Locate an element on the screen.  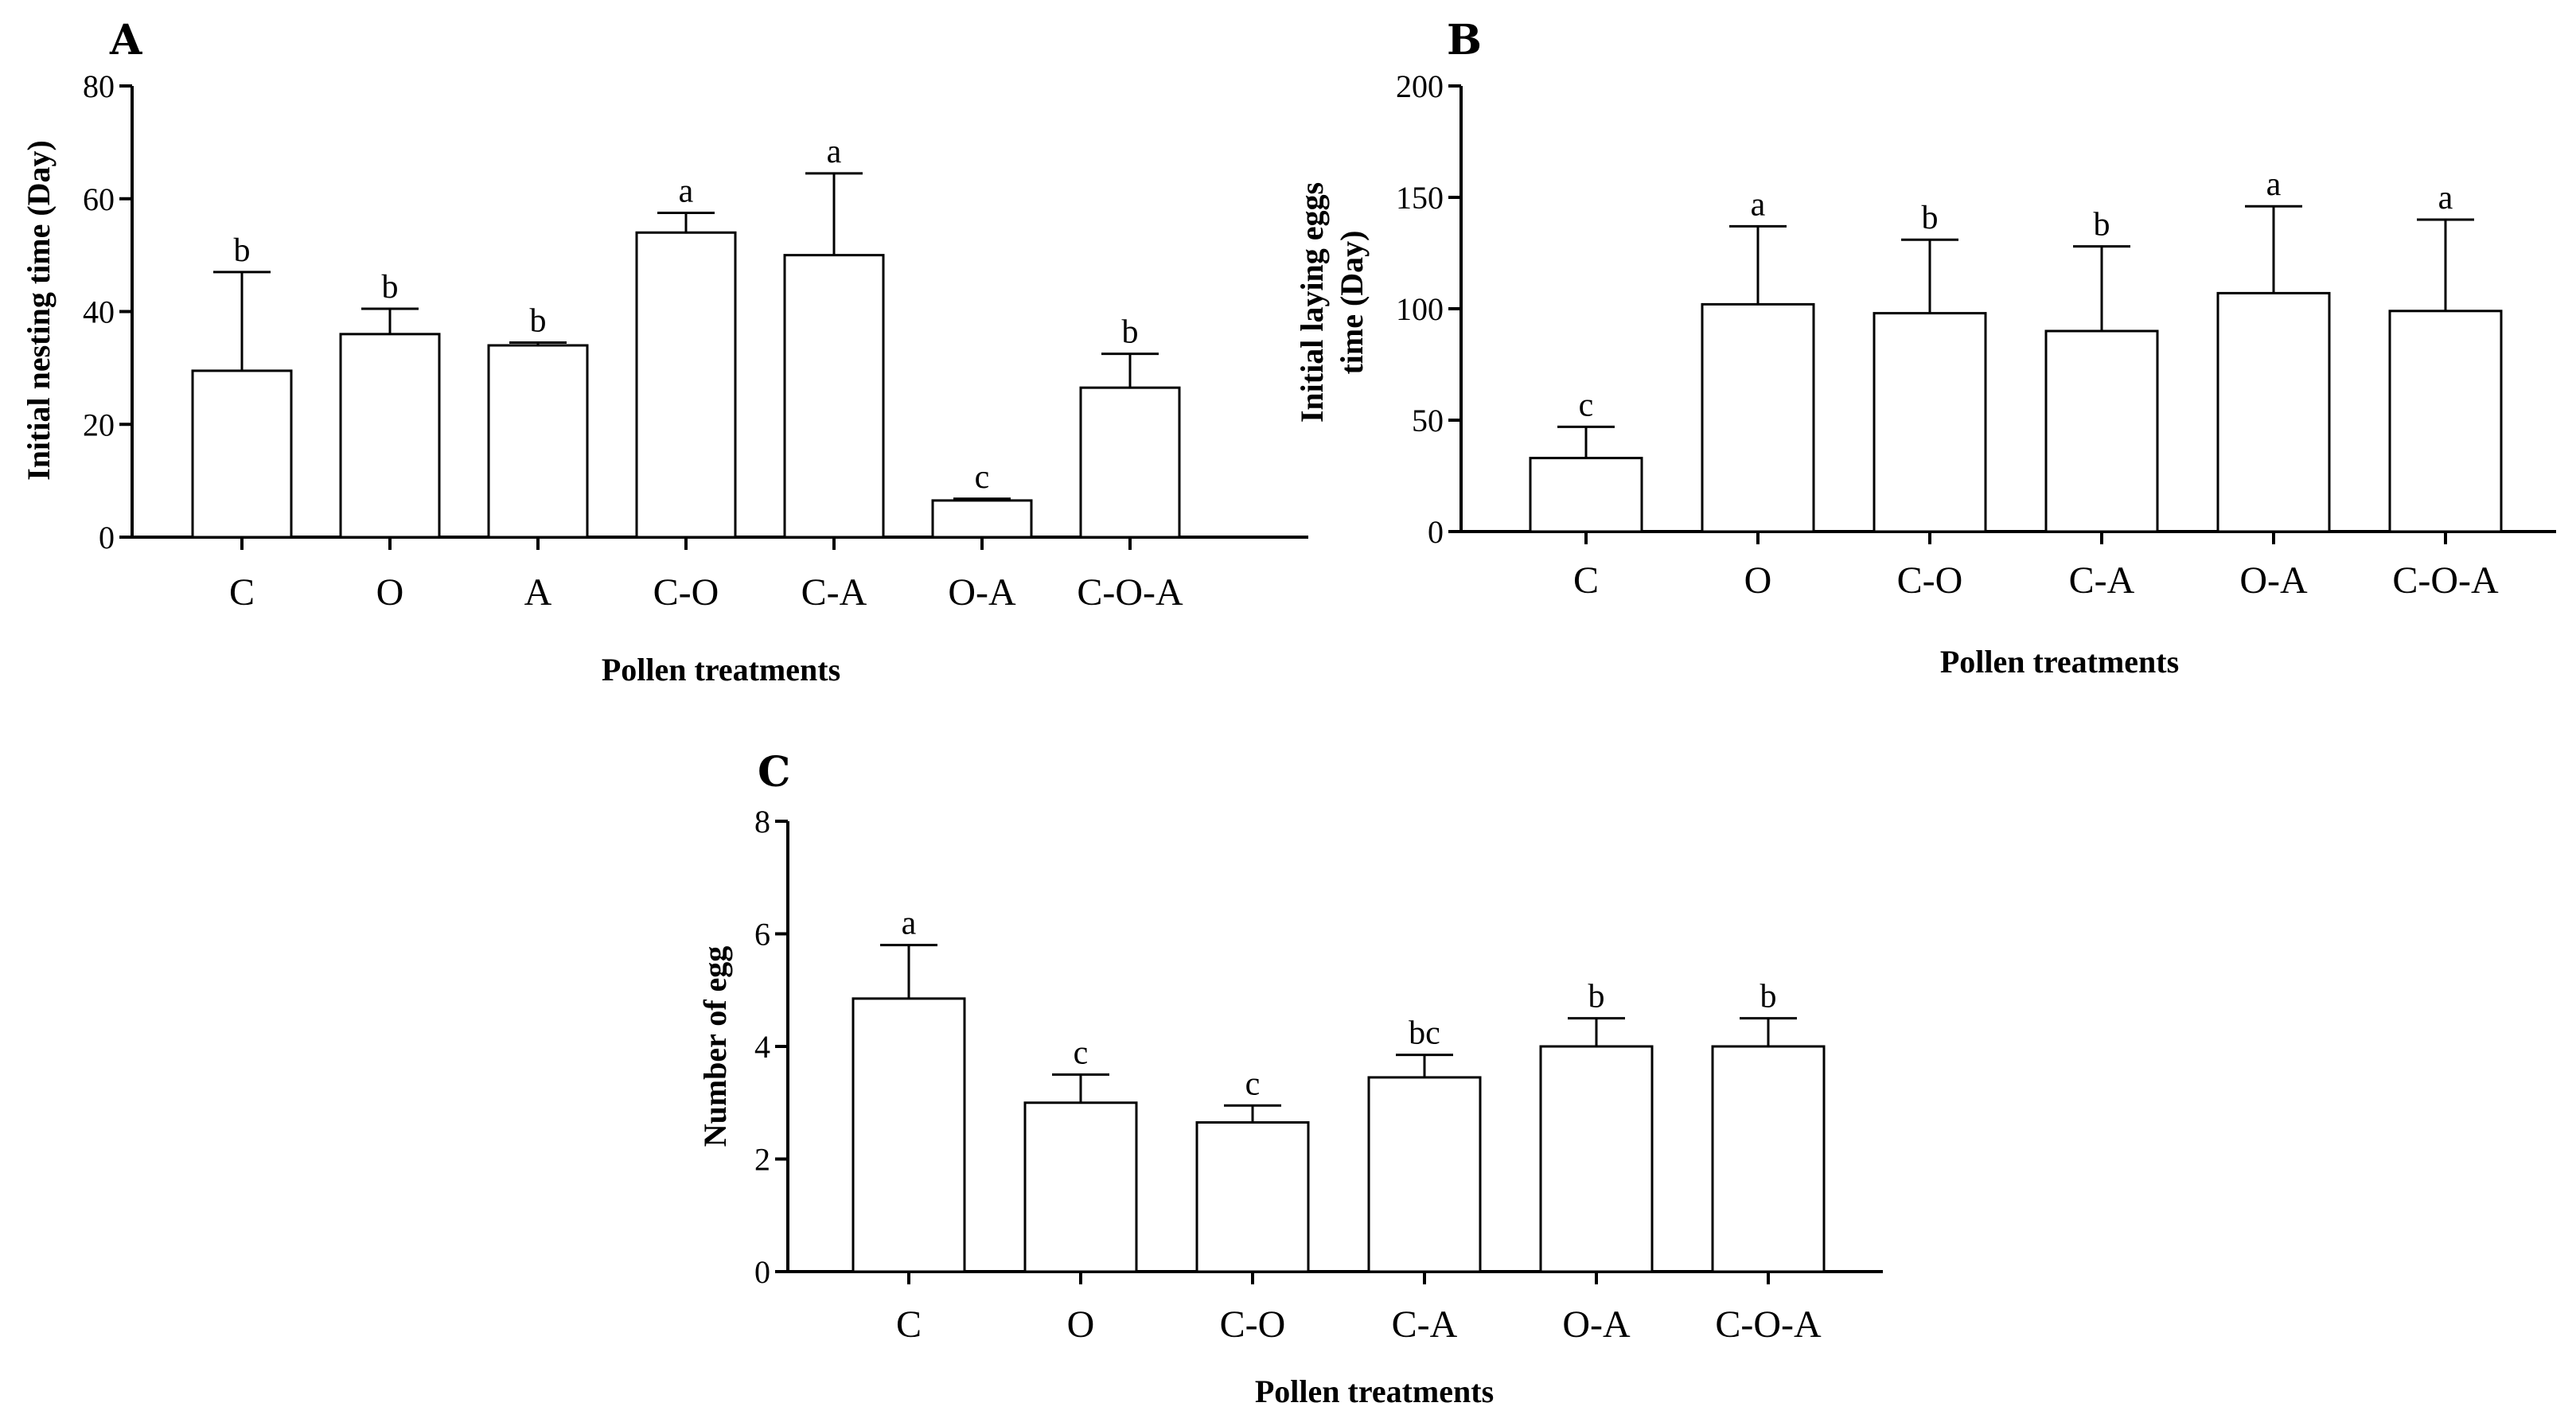
panel-b-significance-letter: c is located at coordinates (1586, 405).